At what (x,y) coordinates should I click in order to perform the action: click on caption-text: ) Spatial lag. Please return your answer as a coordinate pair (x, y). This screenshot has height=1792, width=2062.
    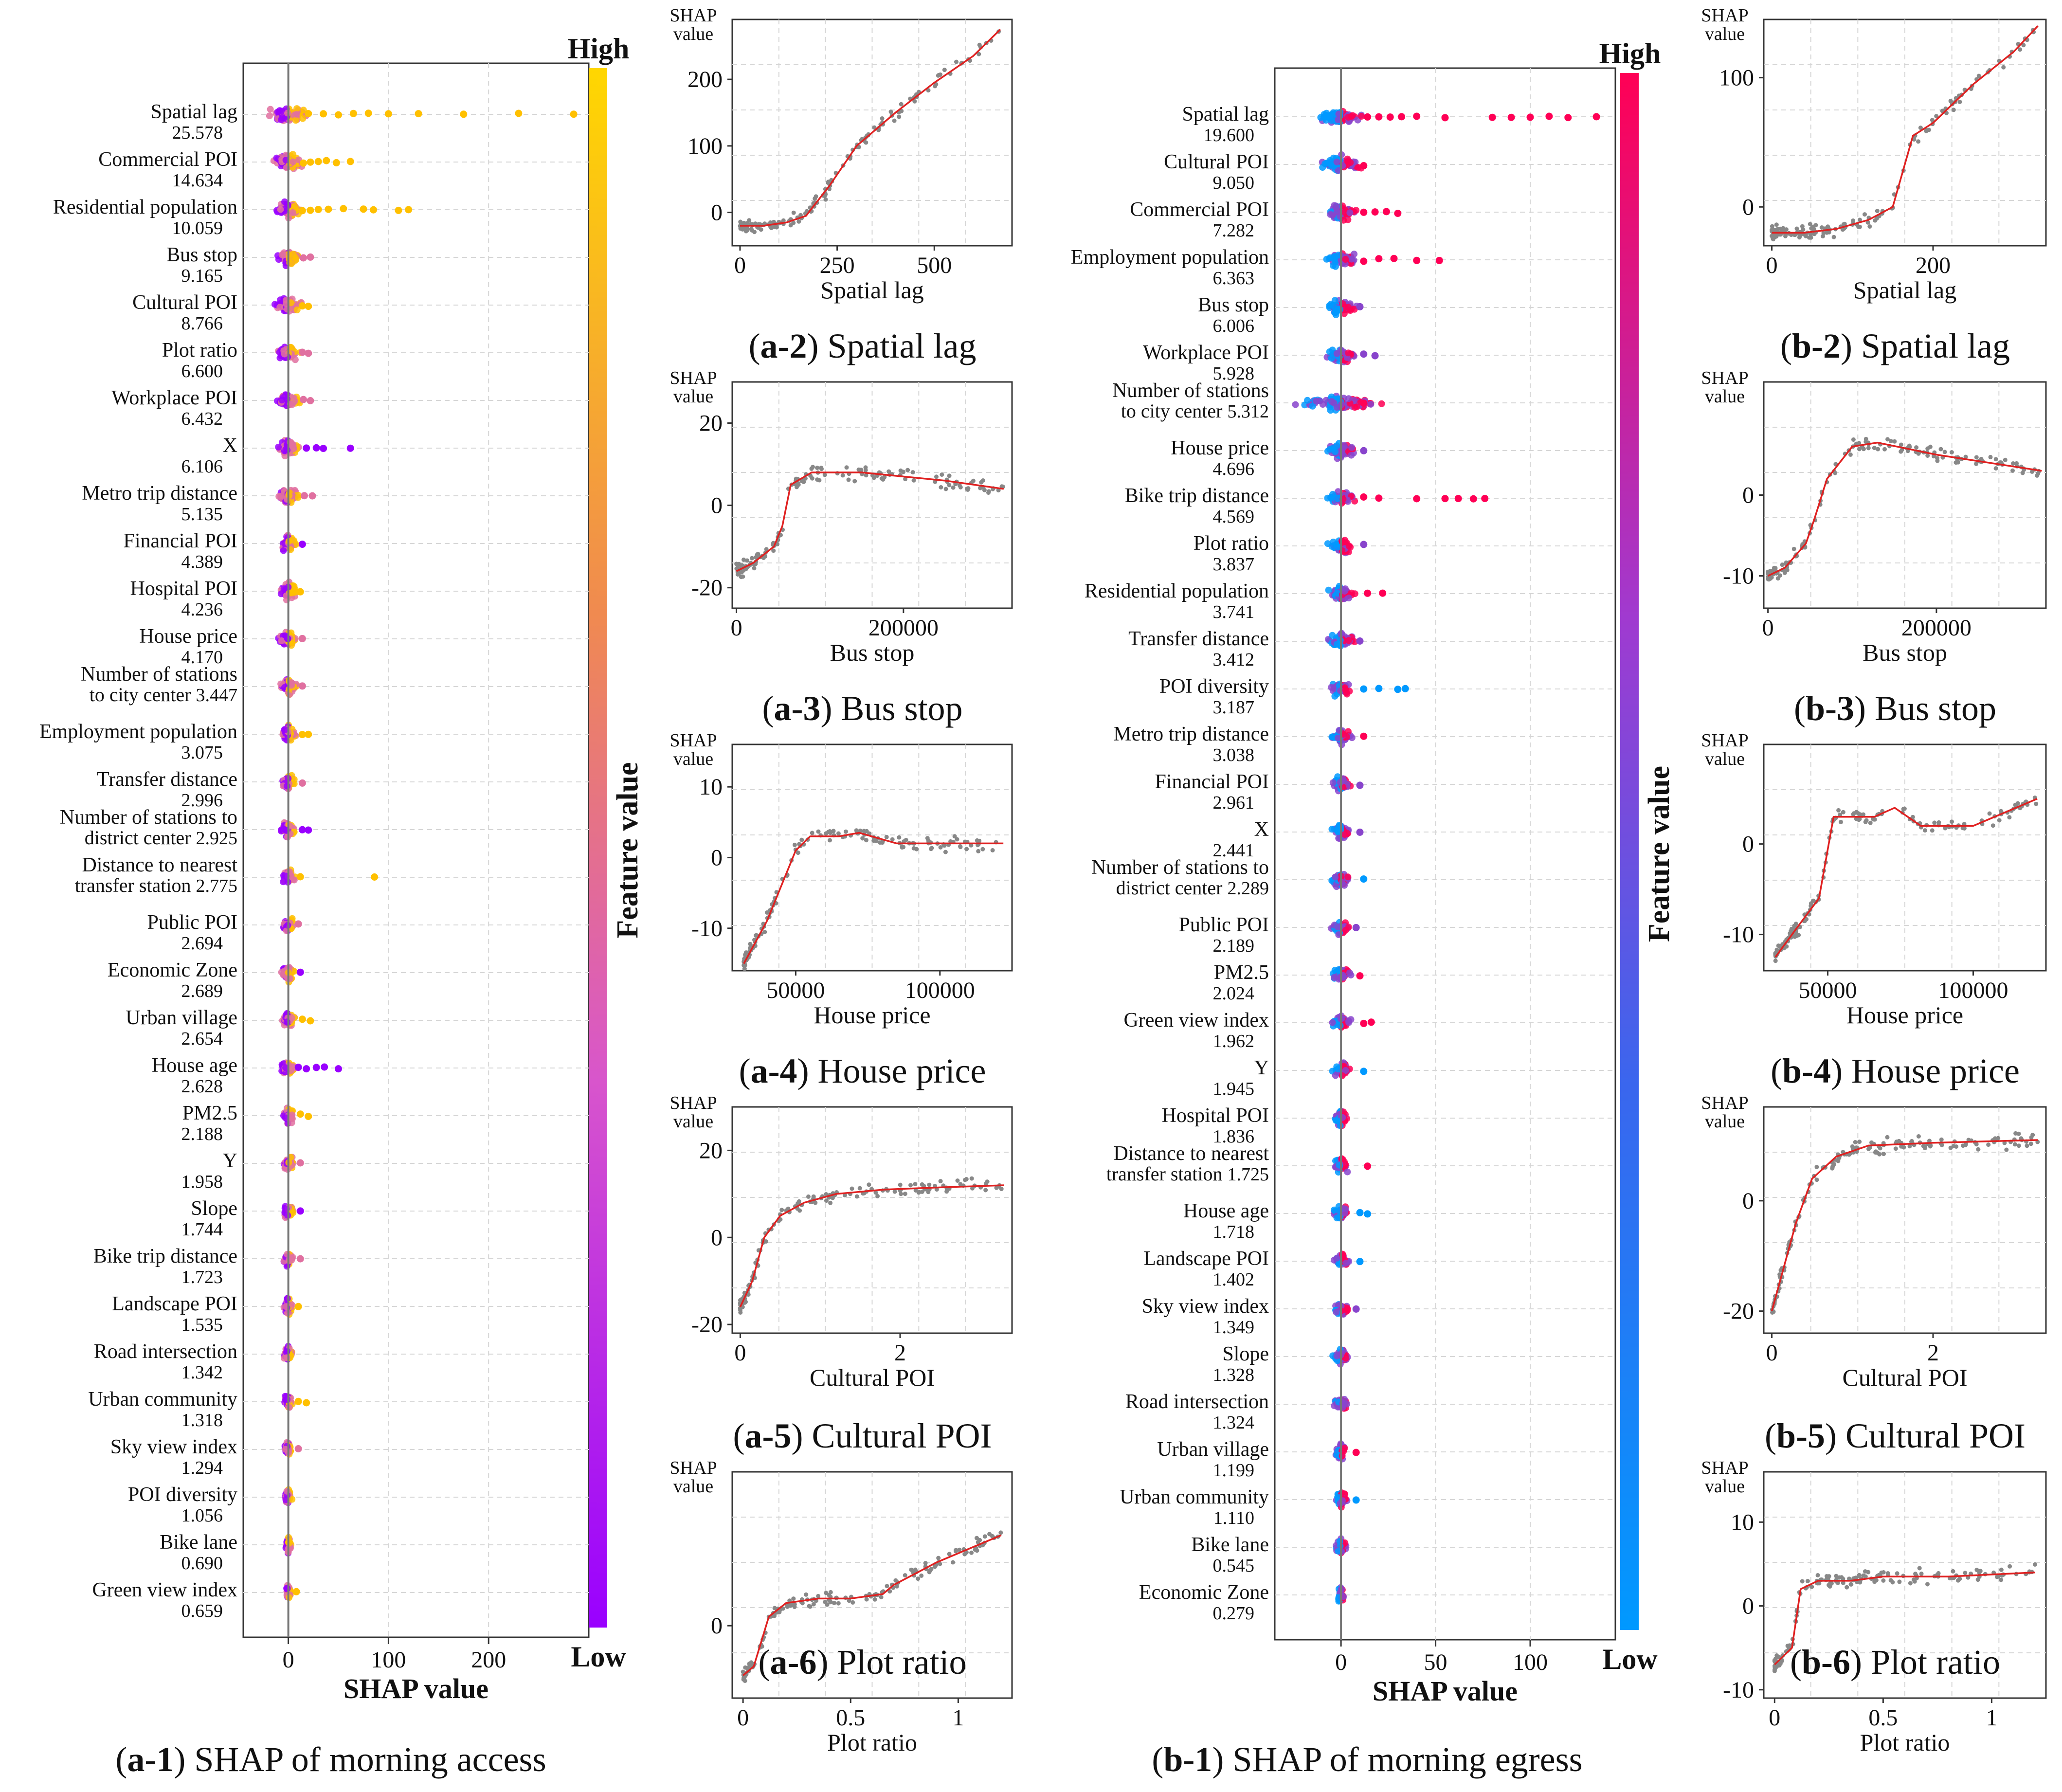
    Looking at the image, I should click on (1926, 345).